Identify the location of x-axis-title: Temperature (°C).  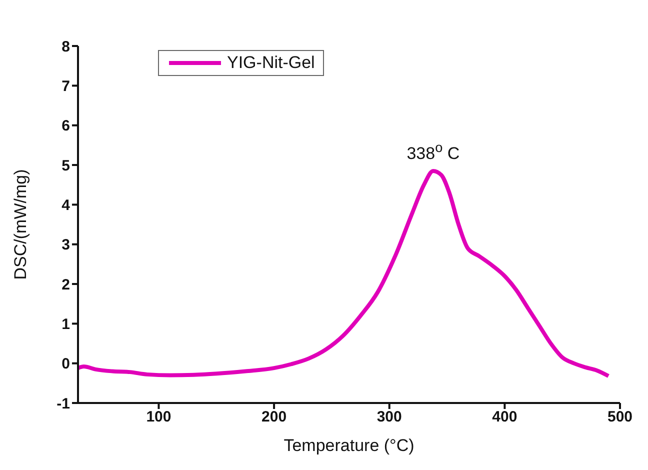
(349, 445).